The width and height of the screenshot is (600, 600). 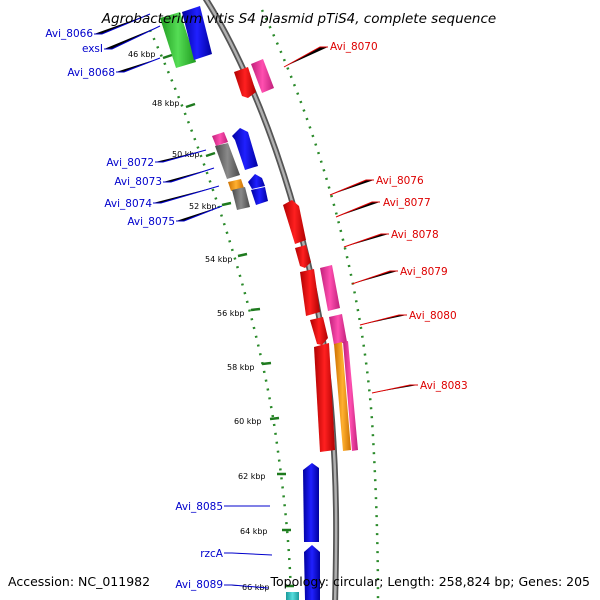 What do you see at coordinates (319, 331) in the screenshot?
I see `gene-avi8080-red` at bounding box center [319, 331].